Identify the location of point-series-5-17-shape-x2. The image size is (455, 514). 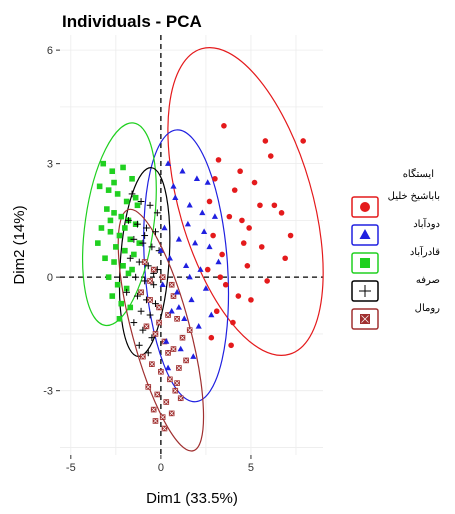
(161, 371).